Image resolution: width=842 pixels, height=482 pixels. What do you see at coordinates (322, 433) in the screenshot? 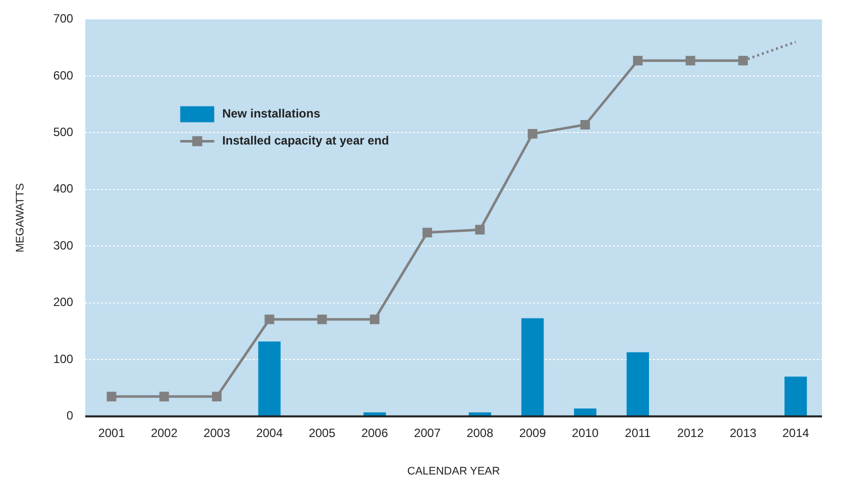
I see `x-tick-label: 2005` at bounding box center [322, 433].